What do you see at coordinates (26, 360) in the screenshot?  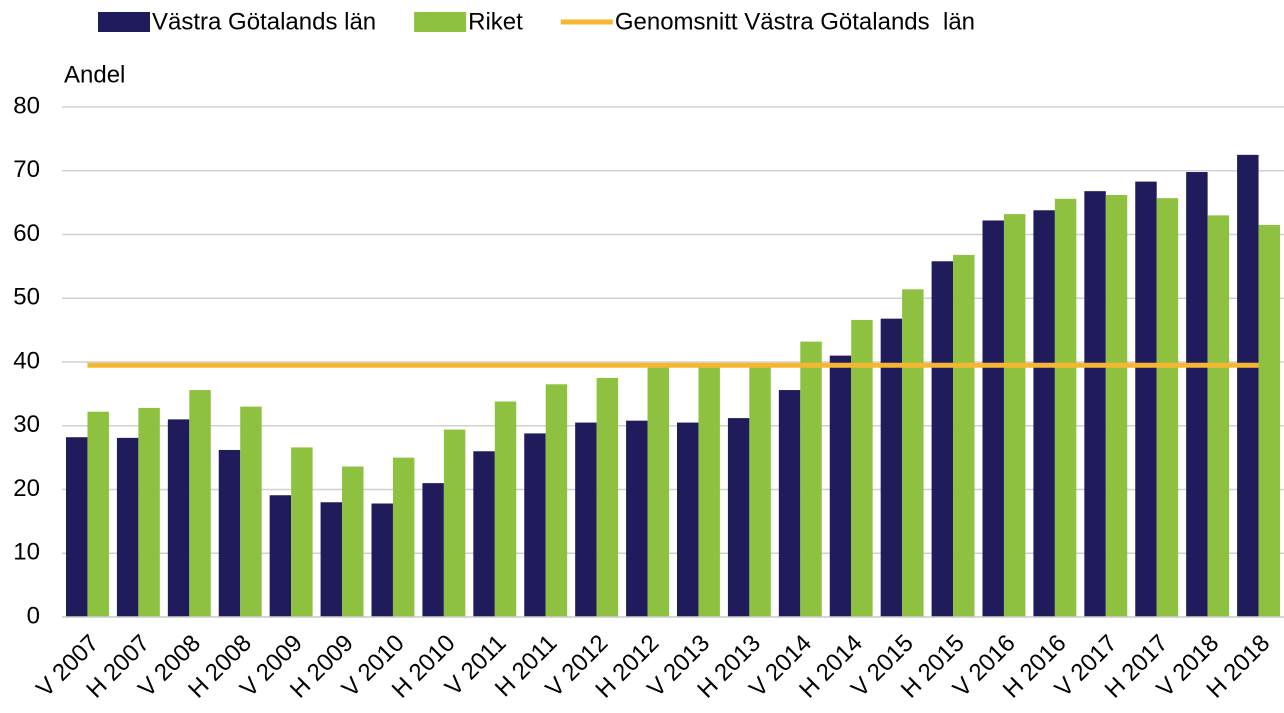 I see `y-tick-label: 40` at bounding box center [26, 360].